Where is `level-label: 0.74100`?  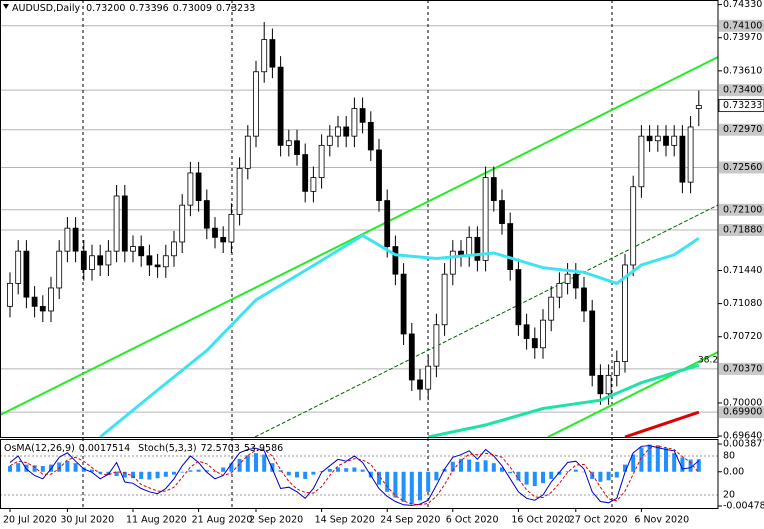
level-label: 0.74100 is located at coordinates (742, 25).